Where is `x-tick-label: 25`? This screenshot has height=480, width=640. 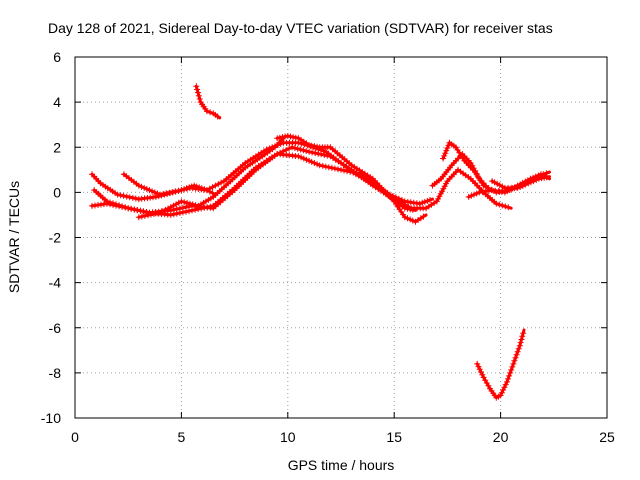
x-tick-label: 25 is located at coordinates (607, 437).